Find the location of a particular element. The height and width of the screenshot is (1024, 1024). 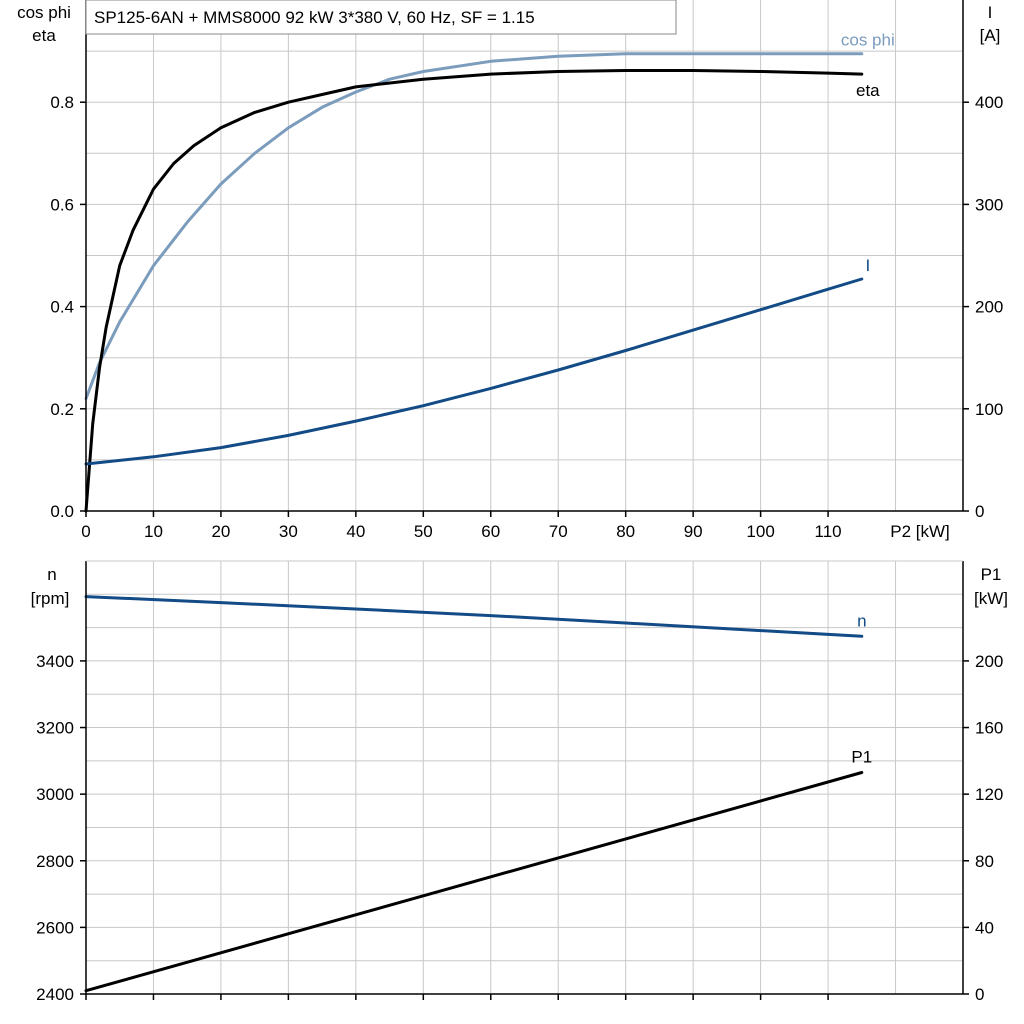

bottom-right-axis-title-line2: [kW] is located at coordinates (991, 598).